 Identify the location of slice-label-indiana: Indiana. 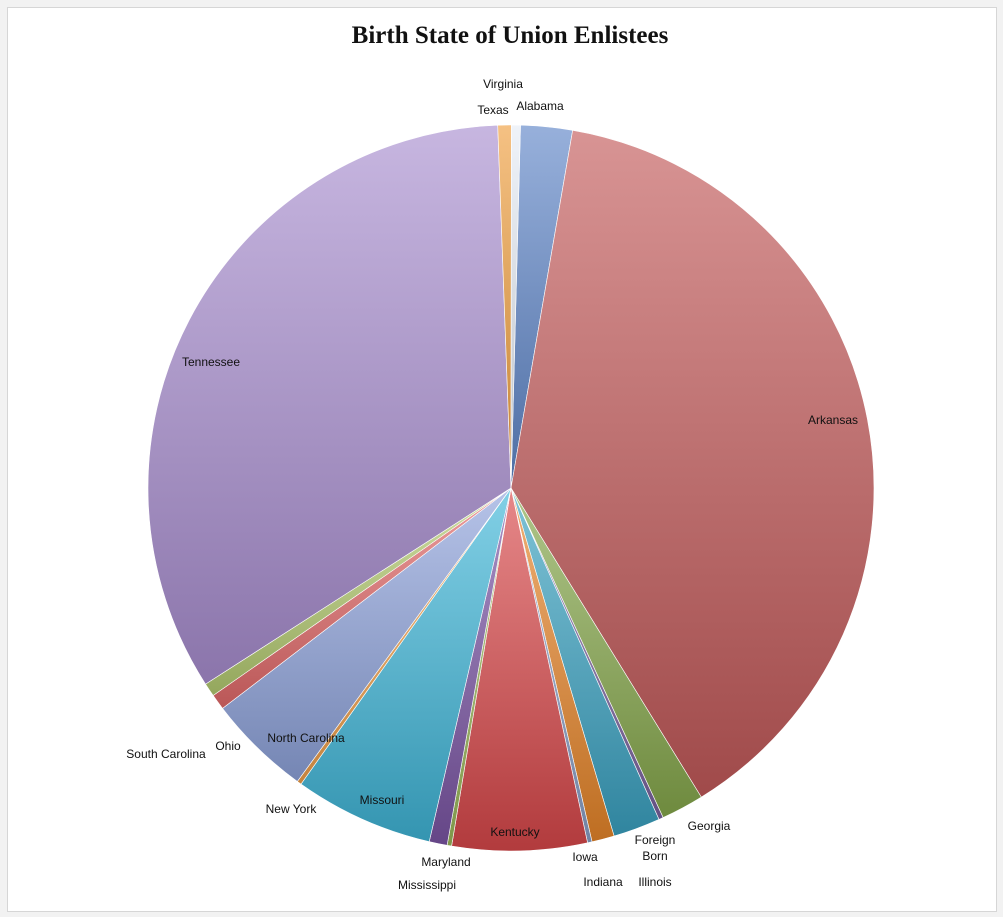
(603, 882).